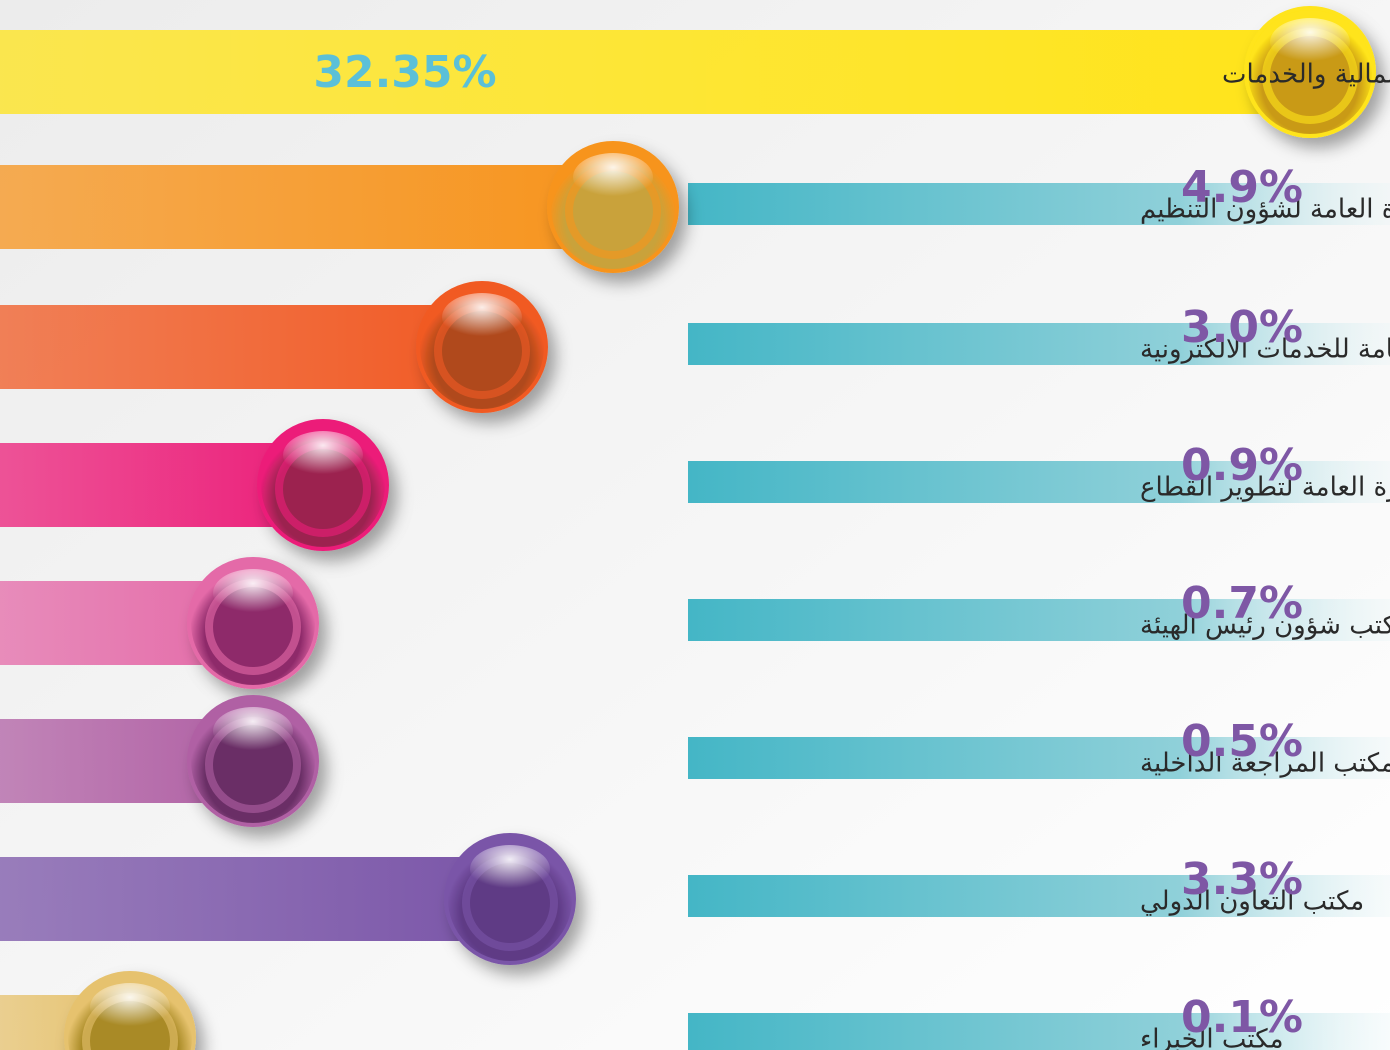 The width and height of the screenshot is (1390, 1050). What do you see at coordinates (1242, 879) in the screenshot?
I see `item-percent: 3.3%` at bounding box center [1242, 879].